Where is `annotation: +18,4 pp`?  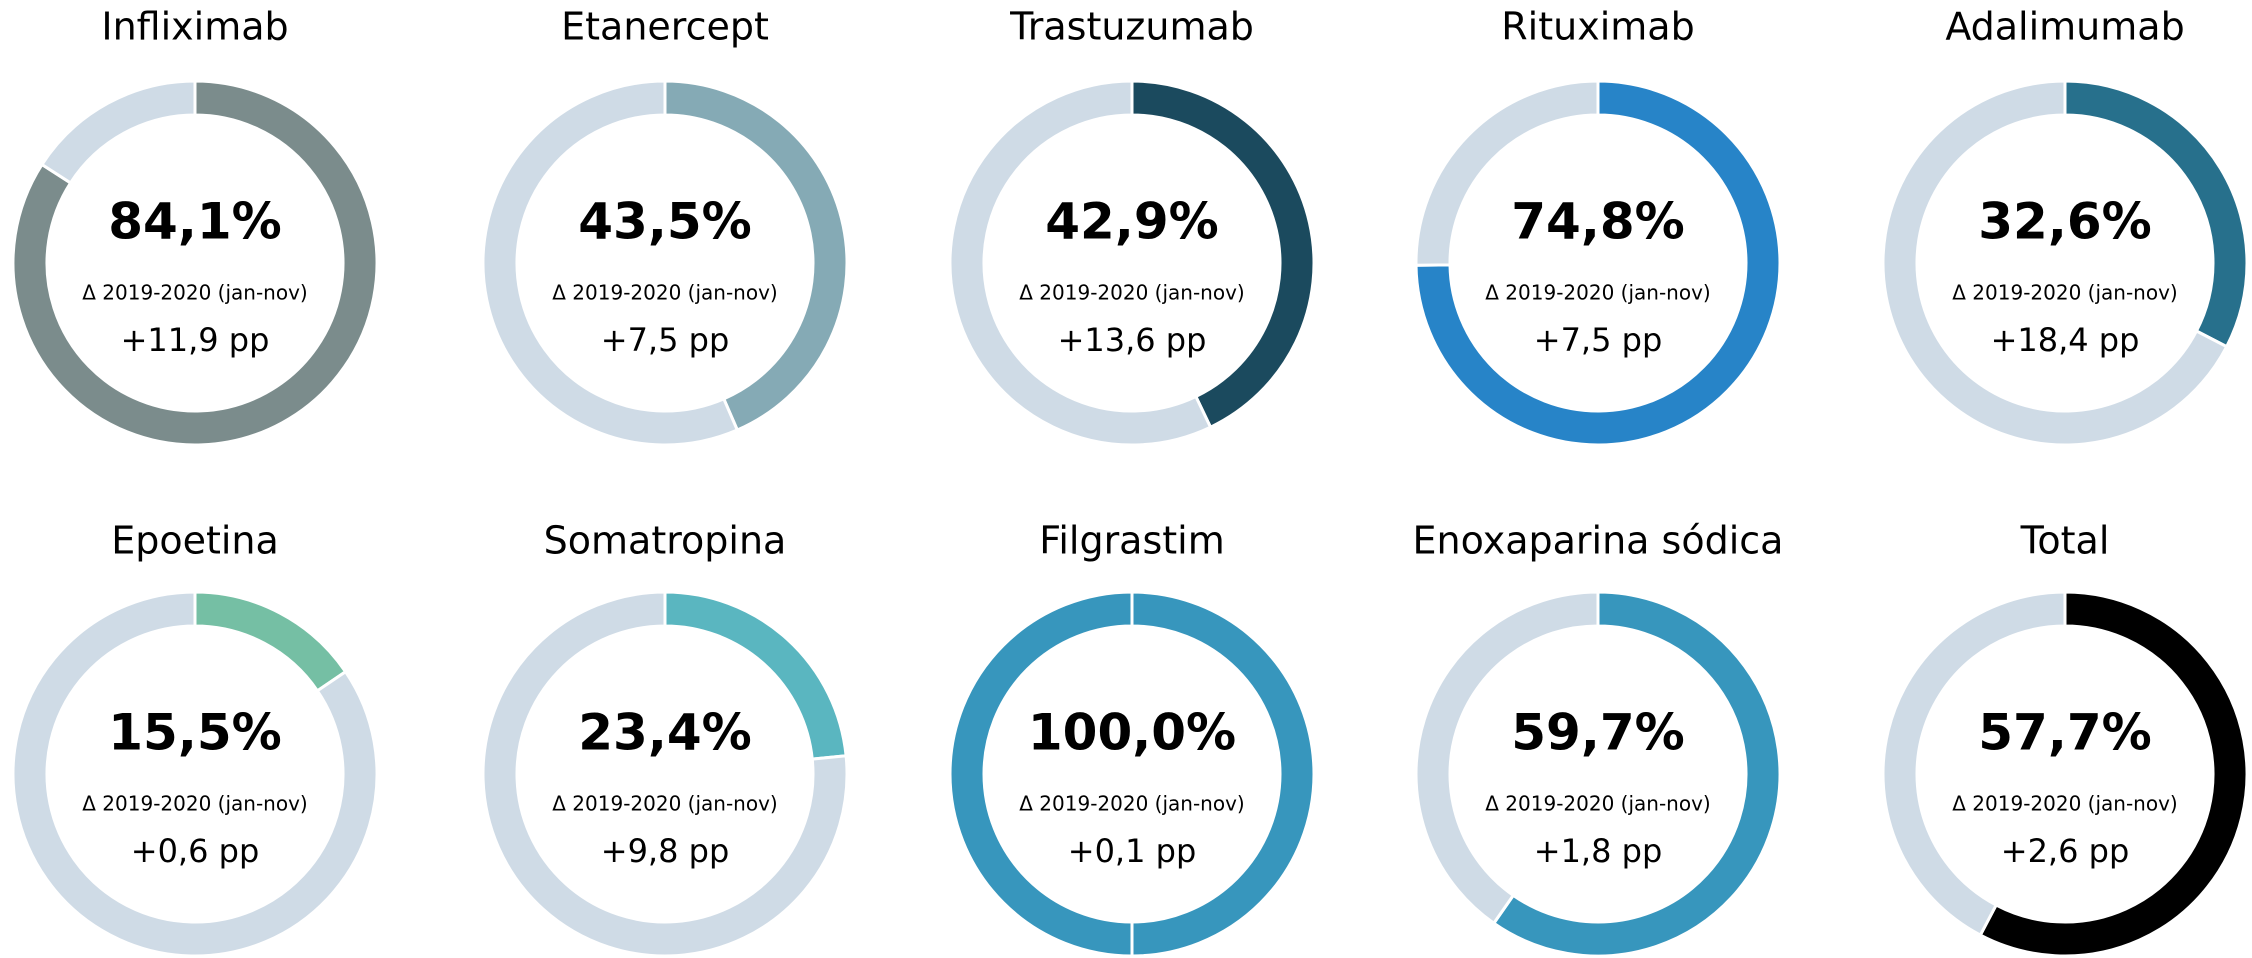
annotation: +18,4 pp is located at coordinates (2065, 340).